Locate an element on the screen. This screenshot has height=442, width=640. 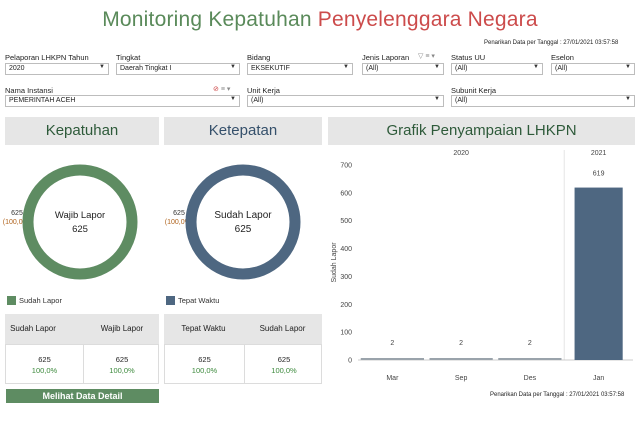
kepatuhan-table-header: Sudah Lapor Wajib Lapor is located at coordinates (82, 329).